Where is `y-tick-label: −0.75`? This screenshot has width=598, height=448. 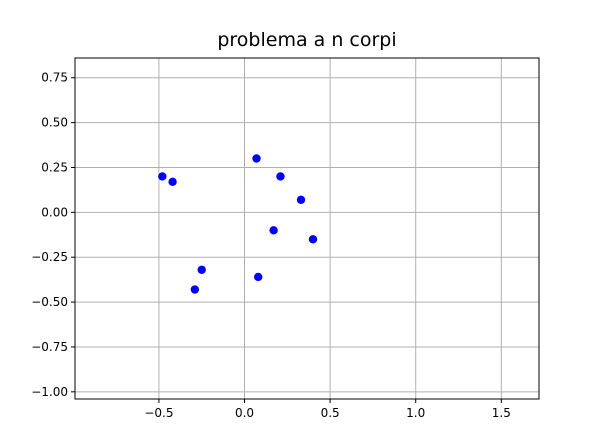
y-tick-label: −0.75 is located at coordinates (49, 347).